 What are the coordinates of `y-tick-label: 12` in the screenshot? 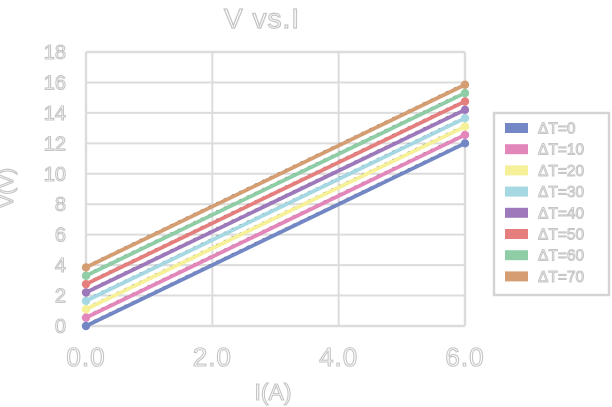 It's located at (55, 144).